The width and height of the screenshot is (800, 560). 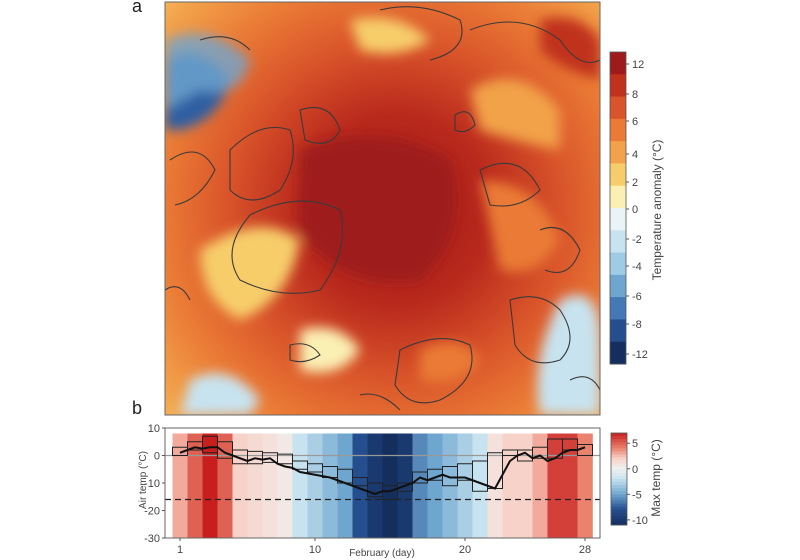 I want to click on max-temp-colorbar-frame, so click(x=619, y=479).